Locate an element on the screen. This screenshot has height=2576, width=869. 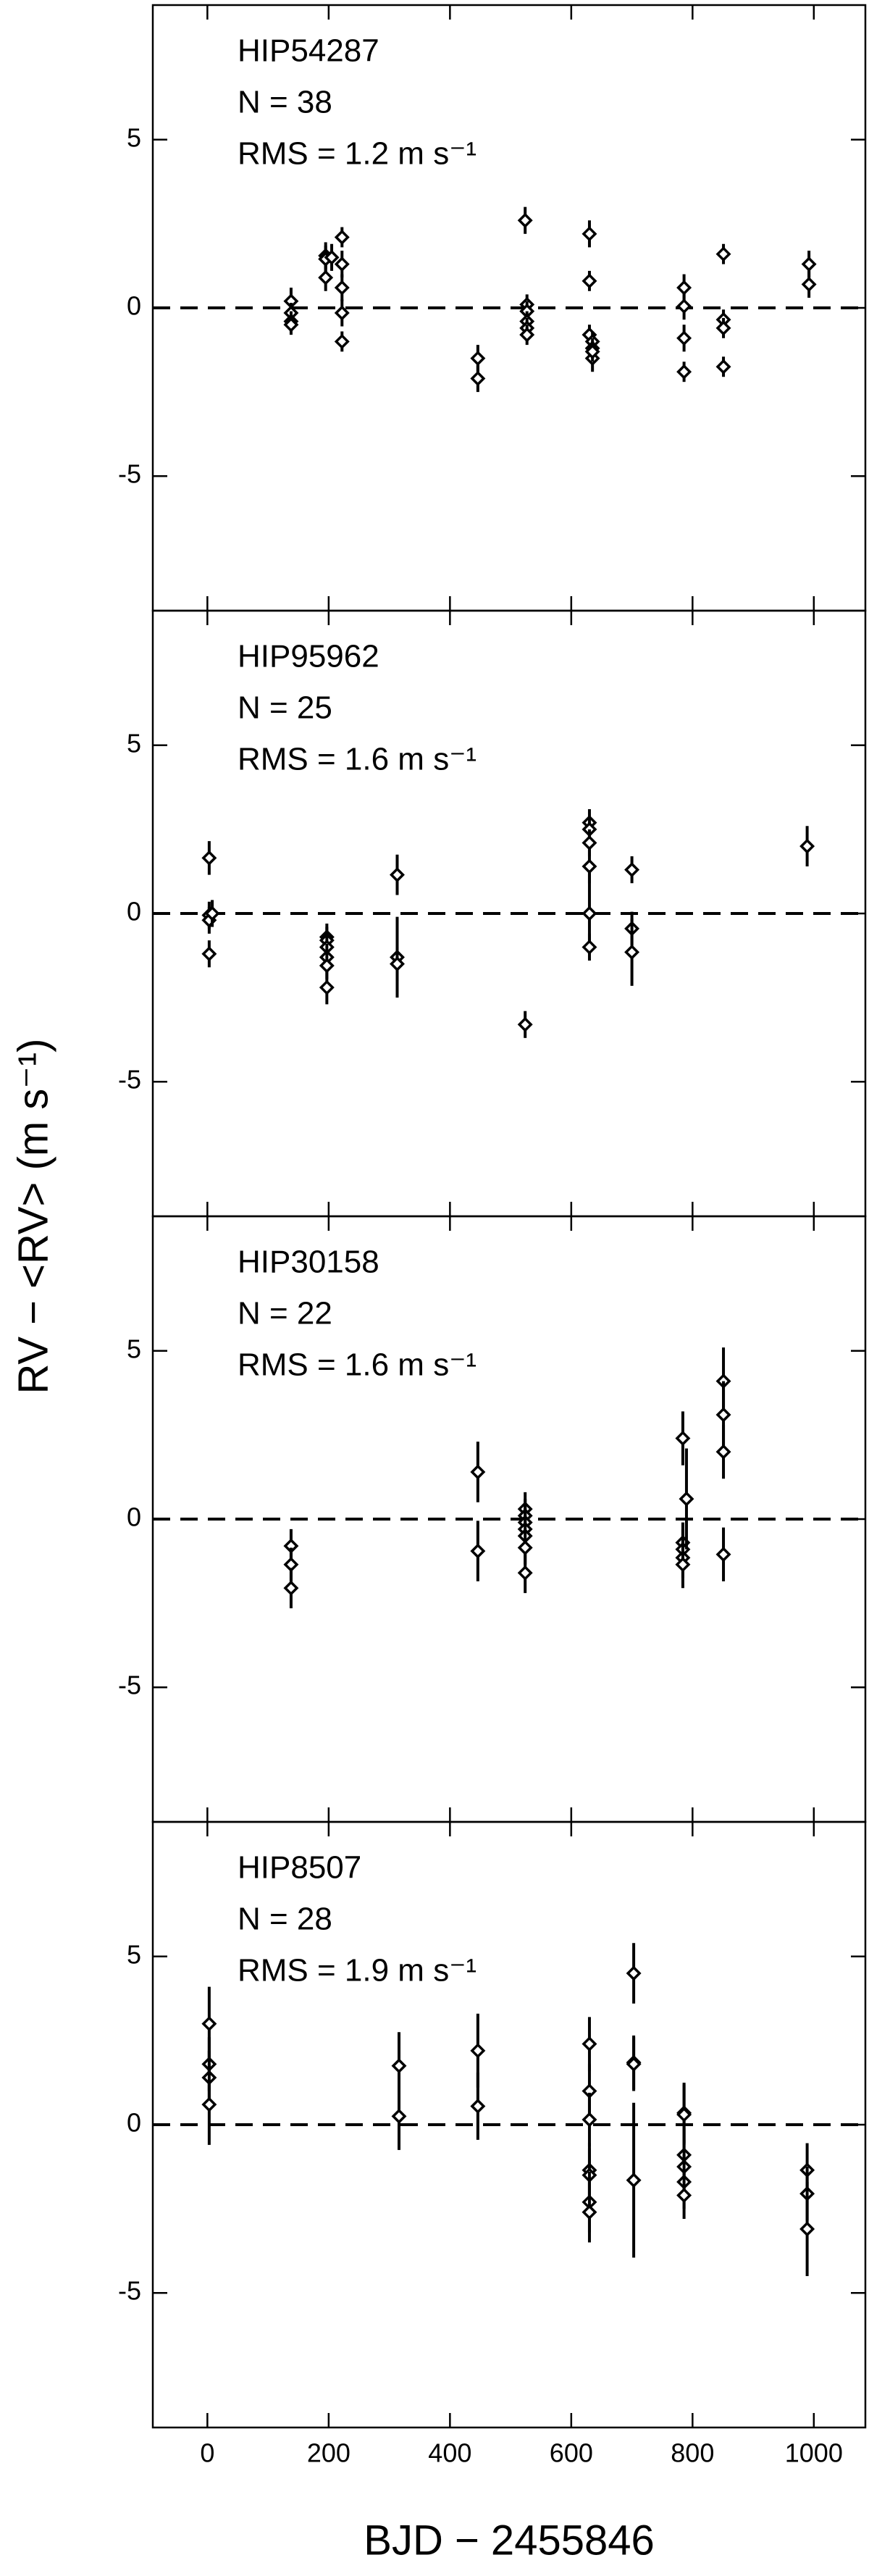
y-axis-label: RV − <RV> (m s⁻¹) is located at coordinates (32, 1216).